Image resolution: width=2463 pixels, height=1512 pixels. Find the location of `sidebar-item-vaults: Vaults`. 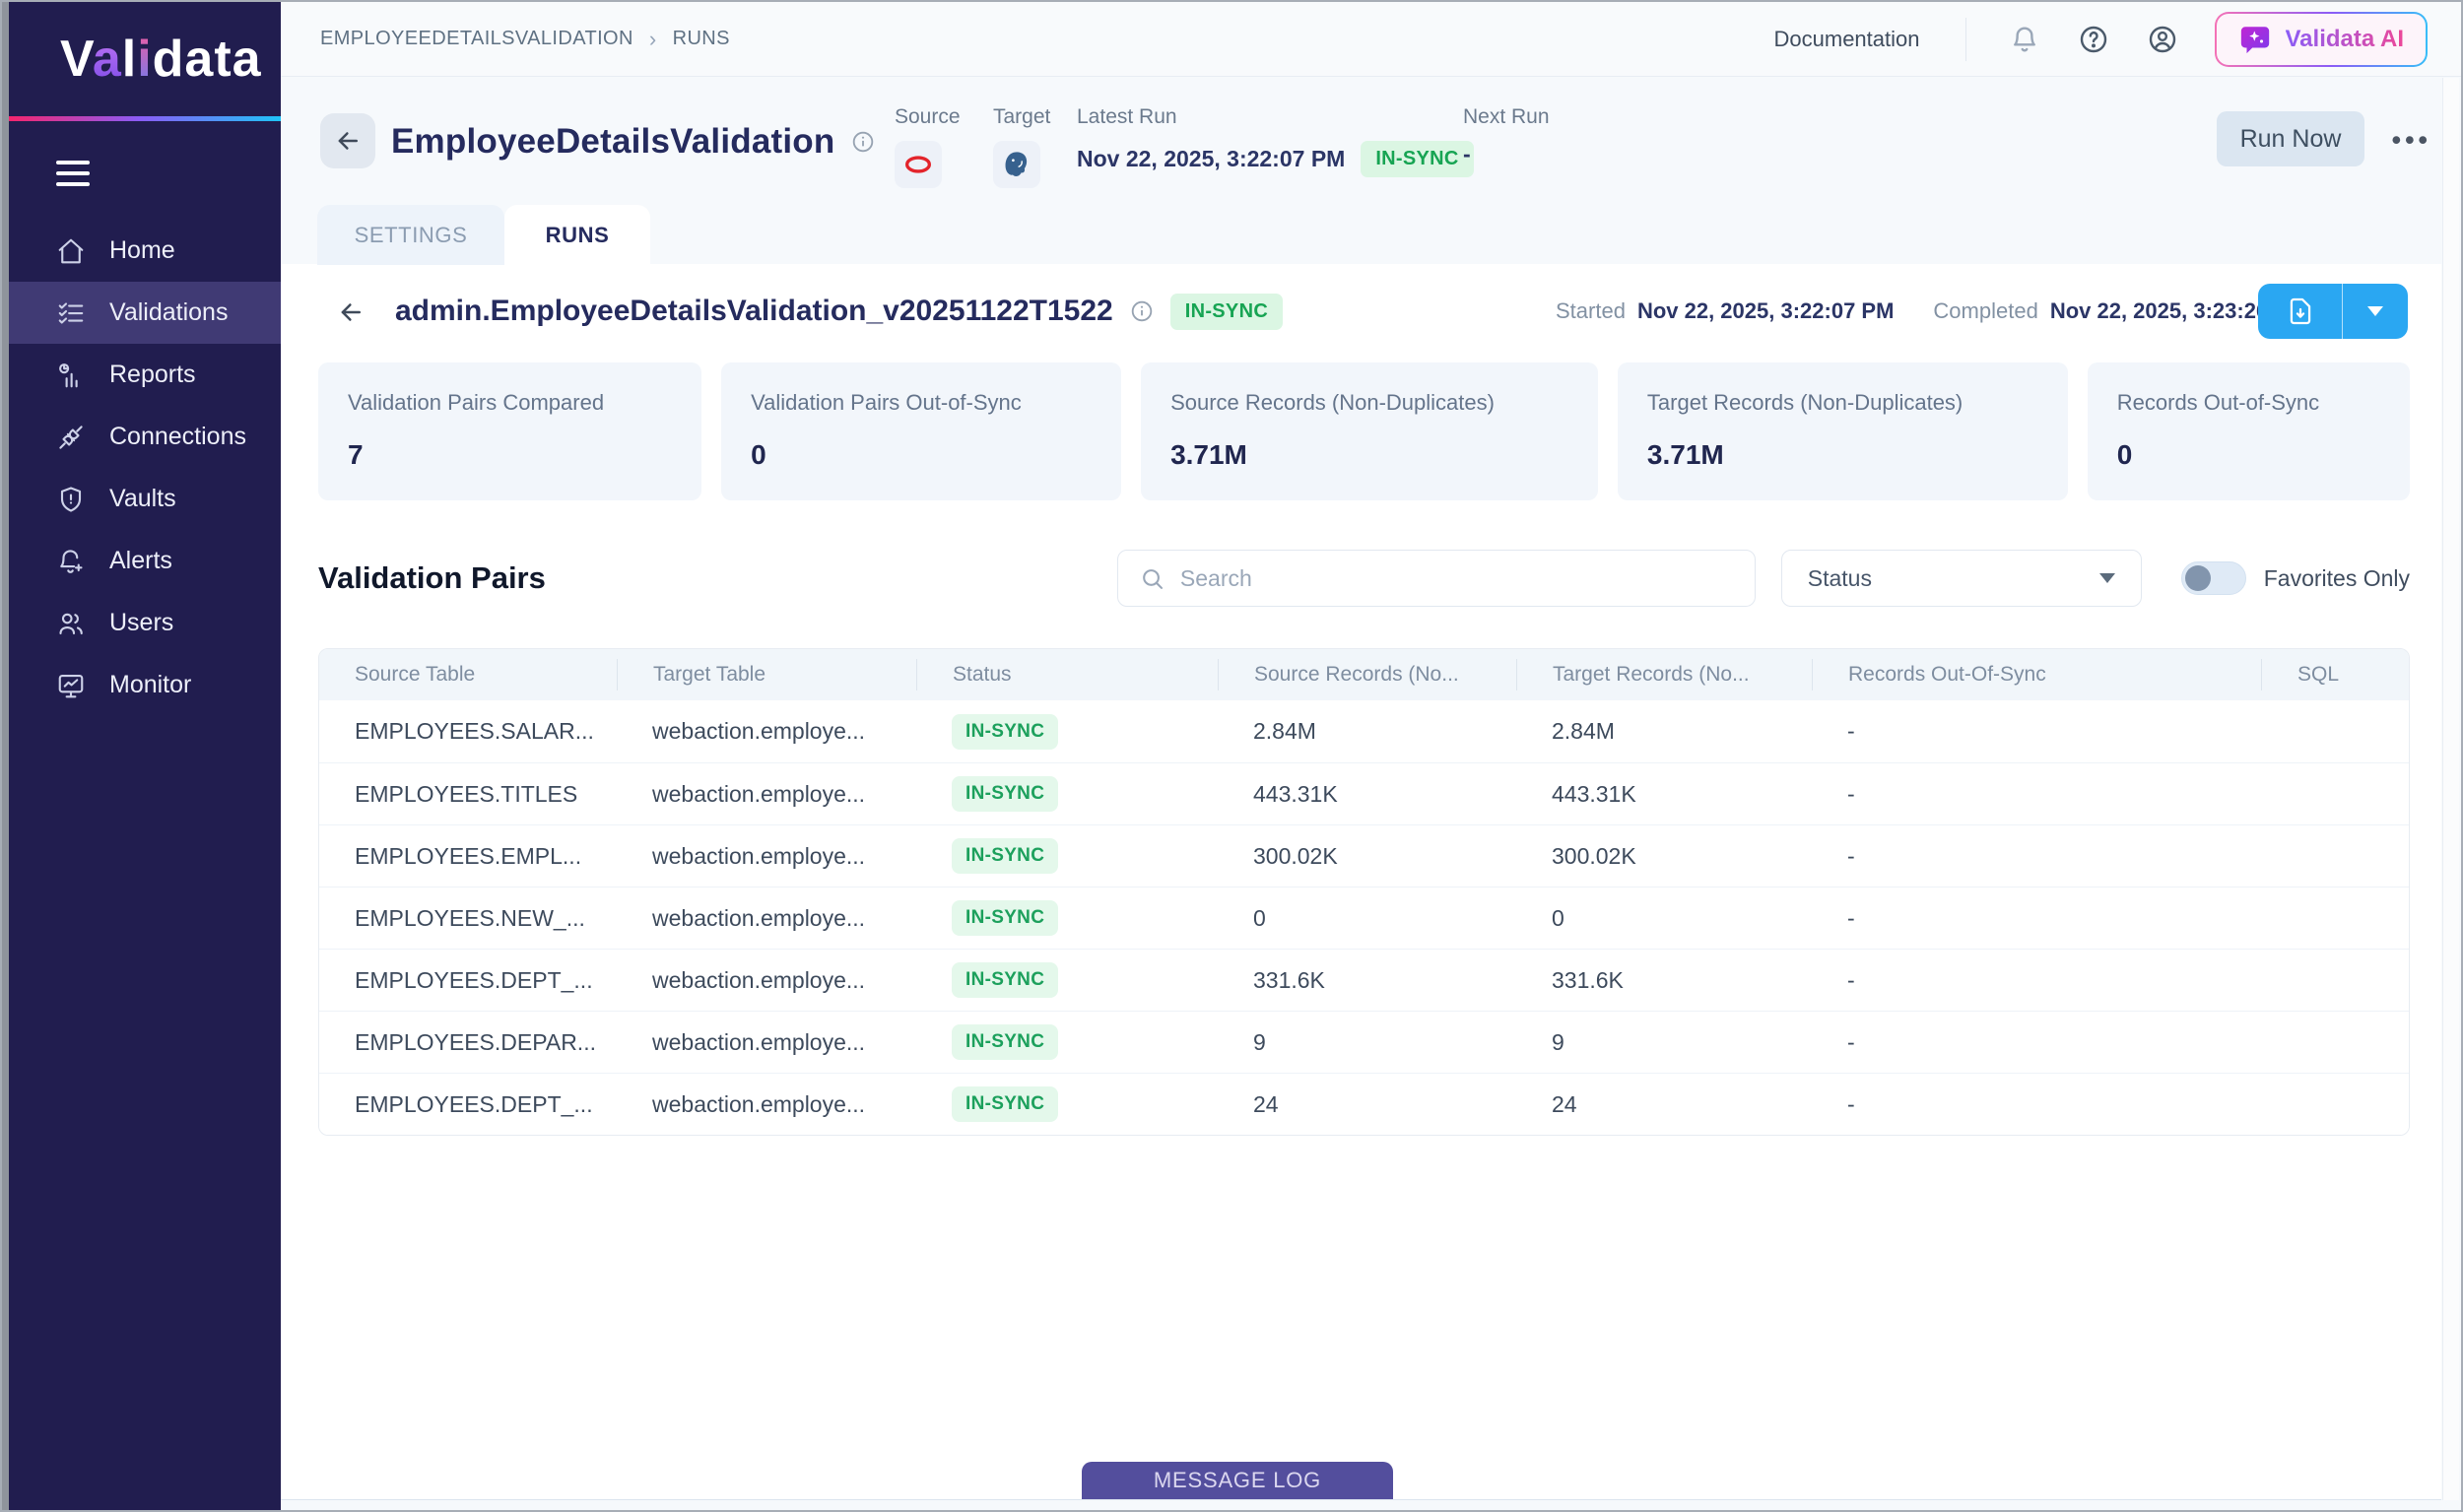

sidebar-item-vaults: Vaults is located at coordinates (145, 499).